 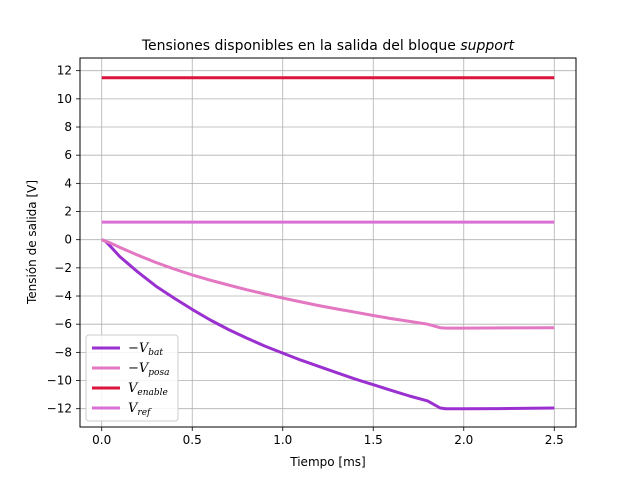 I want to click on legend-entry-enable: Venable, so click(x=148, y=389).